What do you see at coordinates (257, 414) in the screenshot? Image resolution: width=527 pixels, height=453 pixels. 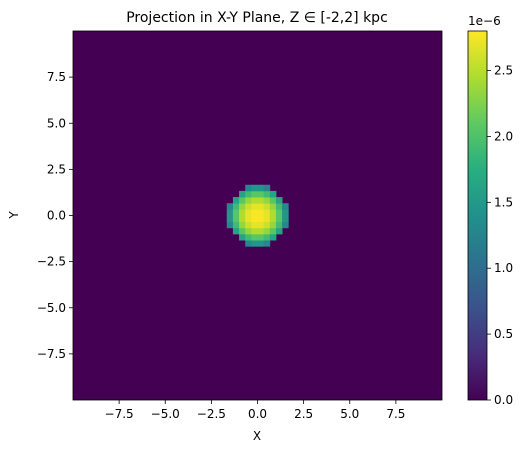 I see `x-tick-label: 0.0` at bounding box center [257, 414].